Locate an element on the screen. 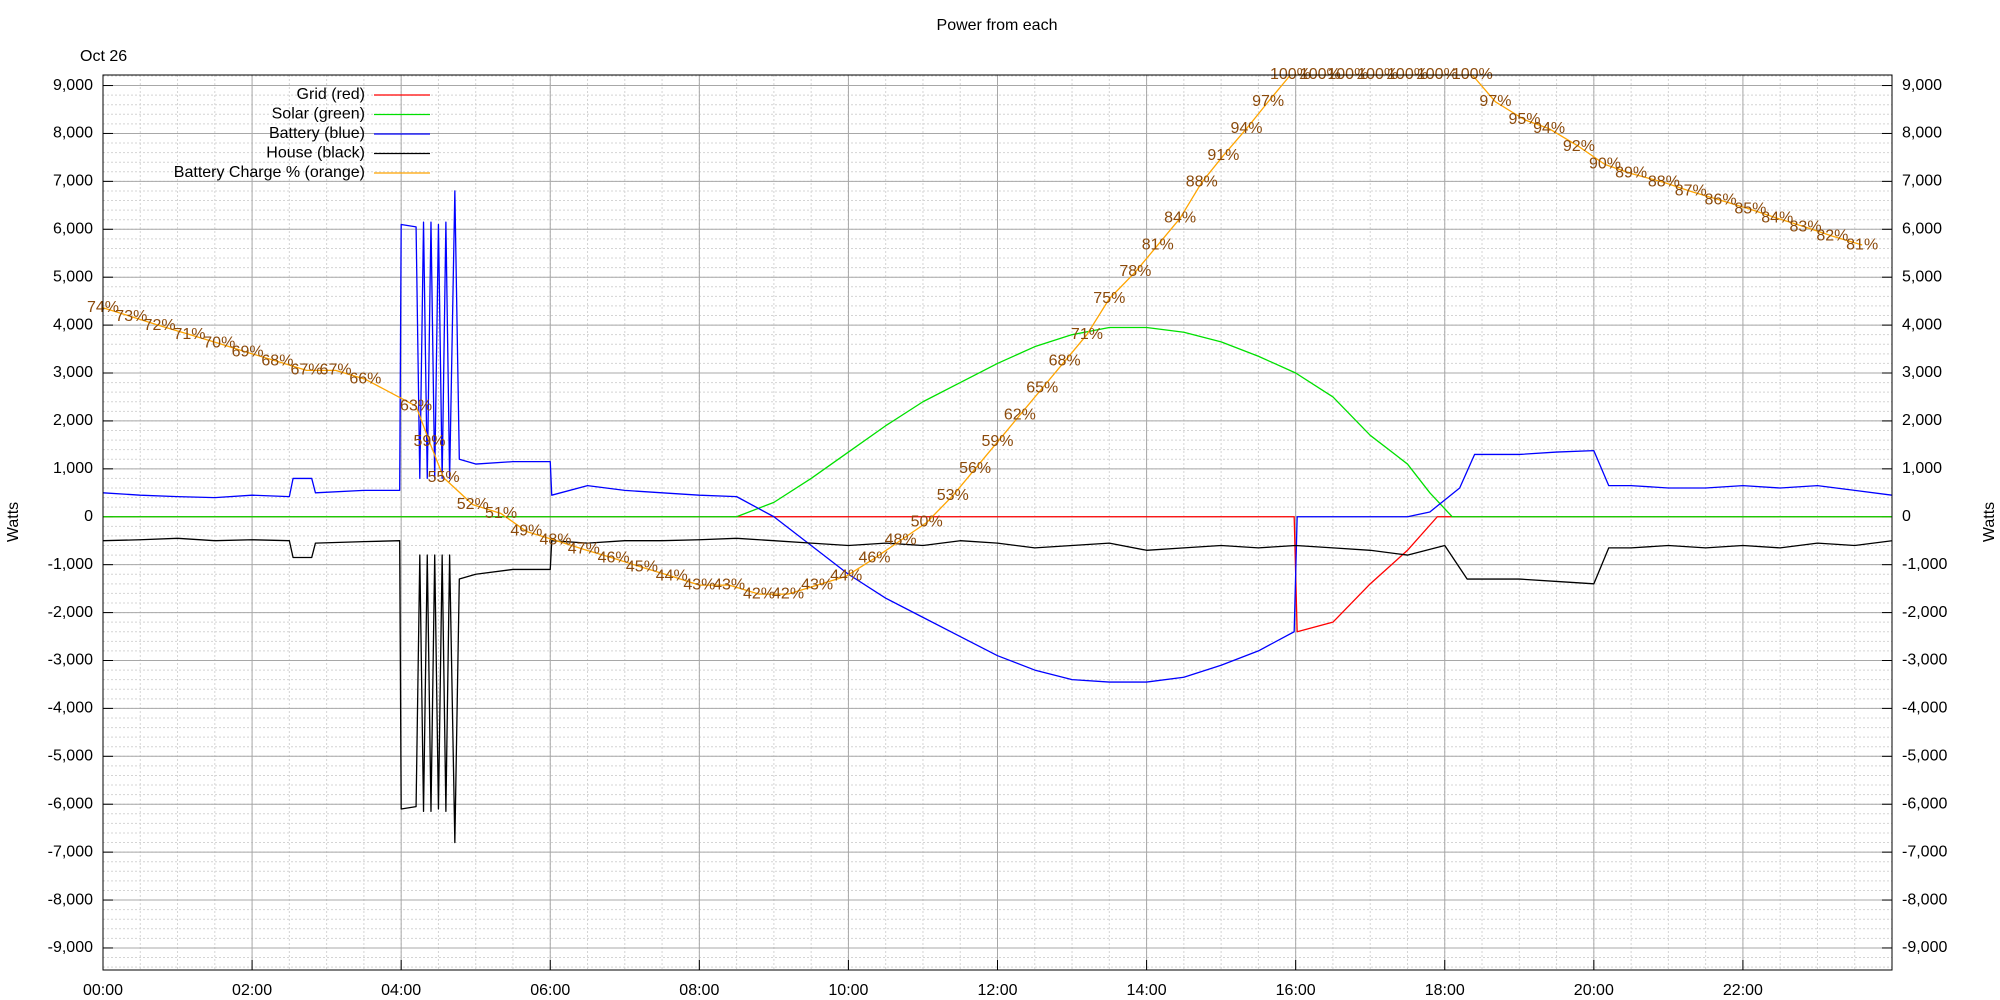 The width and height of the screenshot is (2000, 1000). y2-tick-label: -8,000 is located at coordinates (1924, 899).